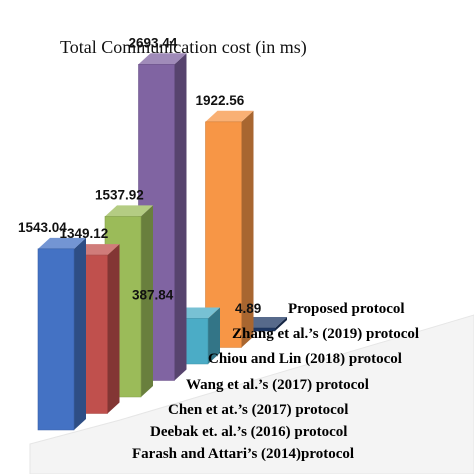  What do you see at coordinates (62, 243) in the screenshot?
I see `bar-1-top` at bounding box center [62, 243].